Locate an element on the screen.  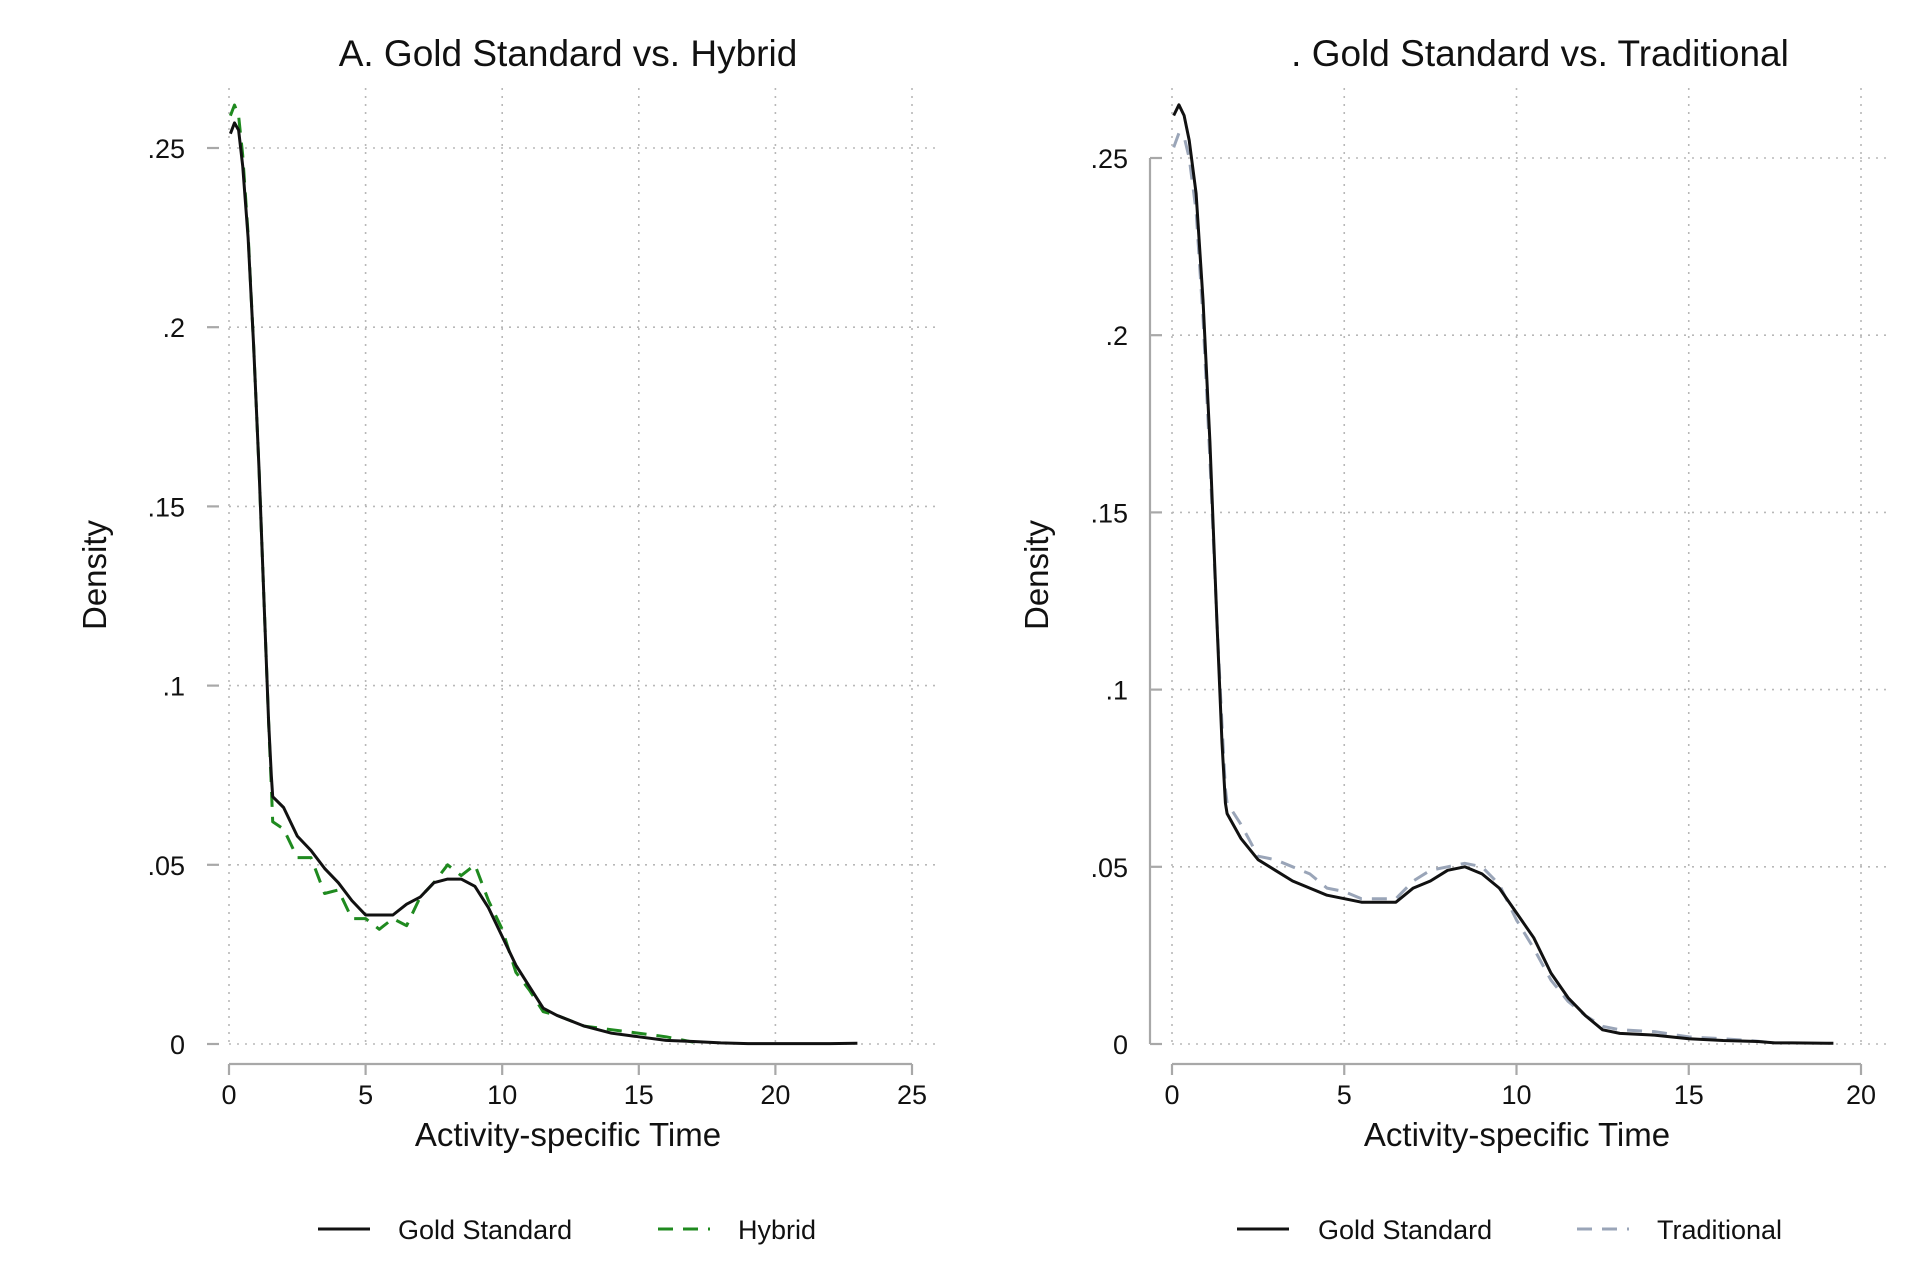
legend: Gold Standard Hybrid is located at coordinates (567, 1230).